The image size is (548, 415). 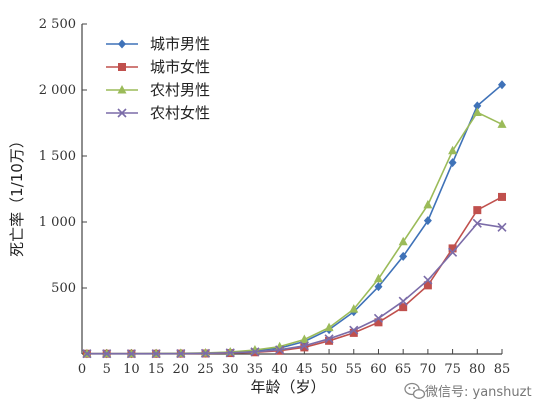 What do you see at coordinates (279, 369) in the screenshot?
I see `x-tick-label: 40` at bounding box center [279, 369].